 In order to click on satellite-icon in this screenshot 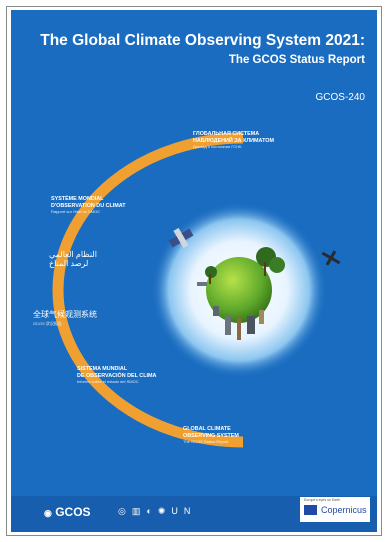, I will do `click(181, 238)`.